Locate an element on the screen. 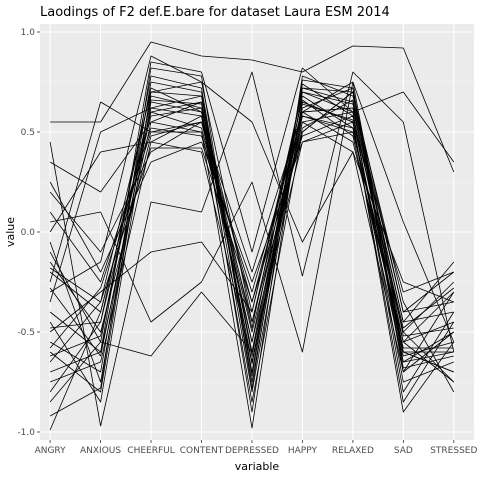  x-tick-label: SAD is located at coordinates (403, 451).